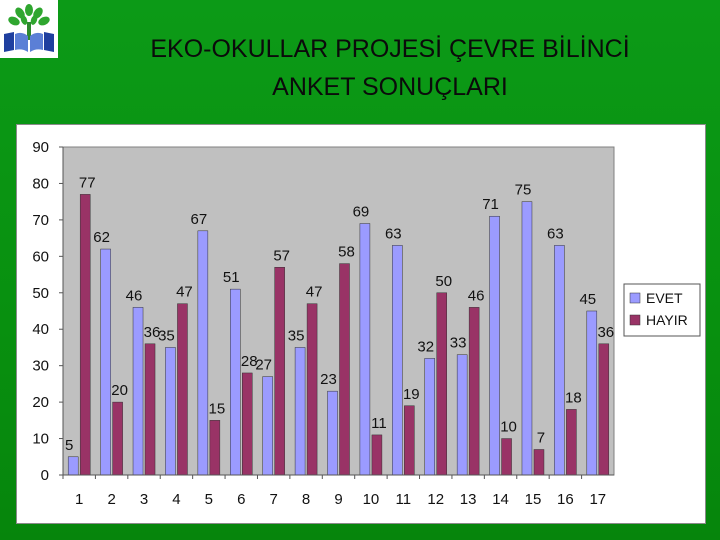 The width and height of the screenshot is (720, 540). I want to click on data-label-hayir: 10, so click(508, 427).